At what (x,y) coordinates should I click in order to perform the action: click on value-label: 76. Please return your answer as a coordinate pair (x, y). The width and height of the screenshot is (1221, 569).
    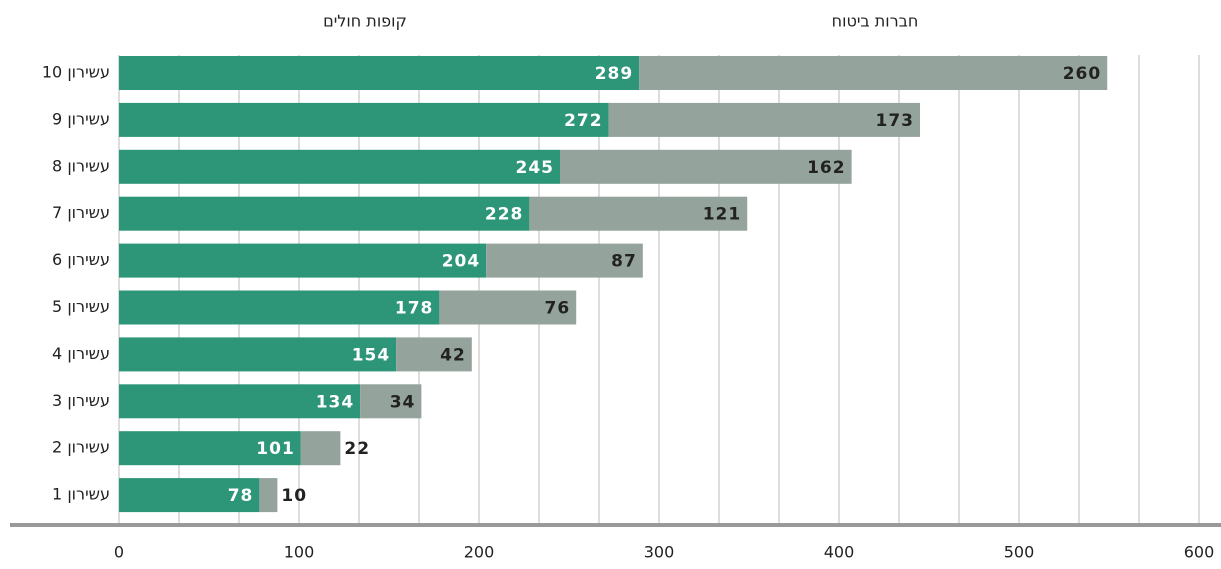
    Looking at the image, I should click on (558, 309).